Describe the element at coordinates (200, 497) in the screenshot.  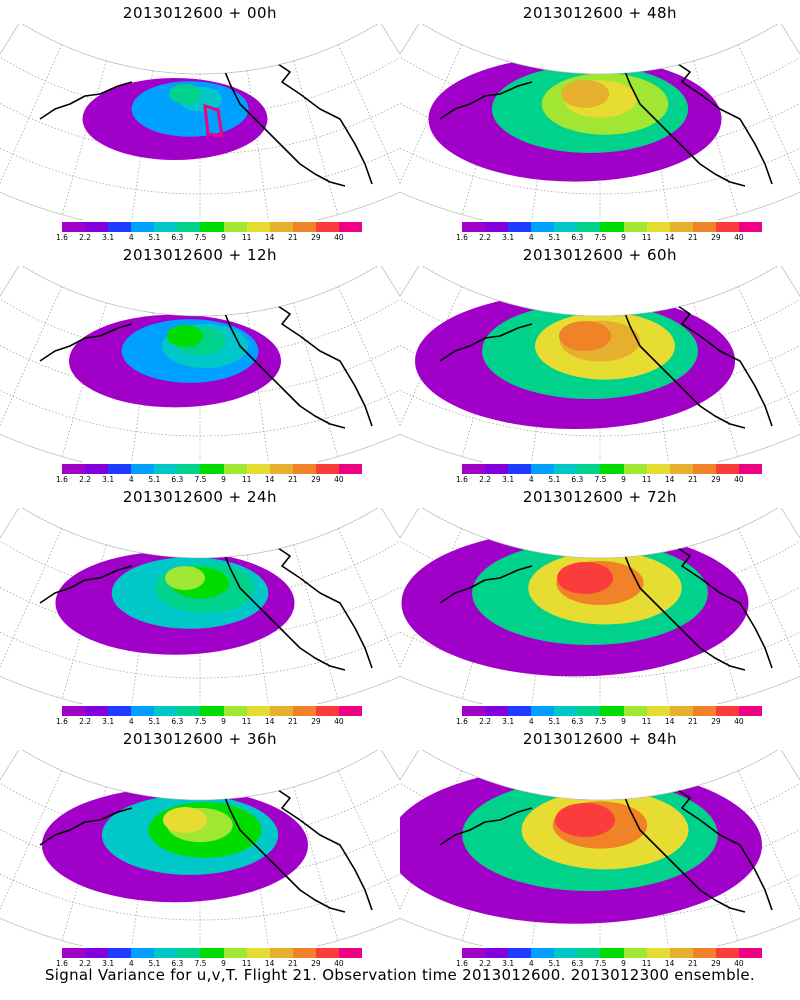
I see `panel-title: 2013012600 + 24h` at that location.